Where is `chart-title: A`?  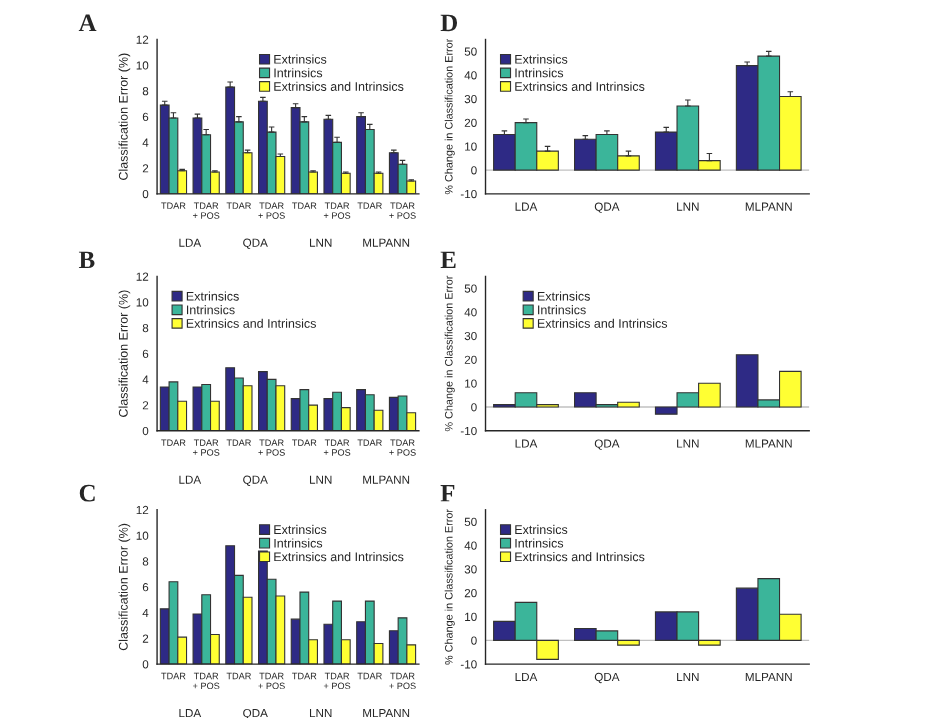 chart-title: A is located at coordinates (87, 23).